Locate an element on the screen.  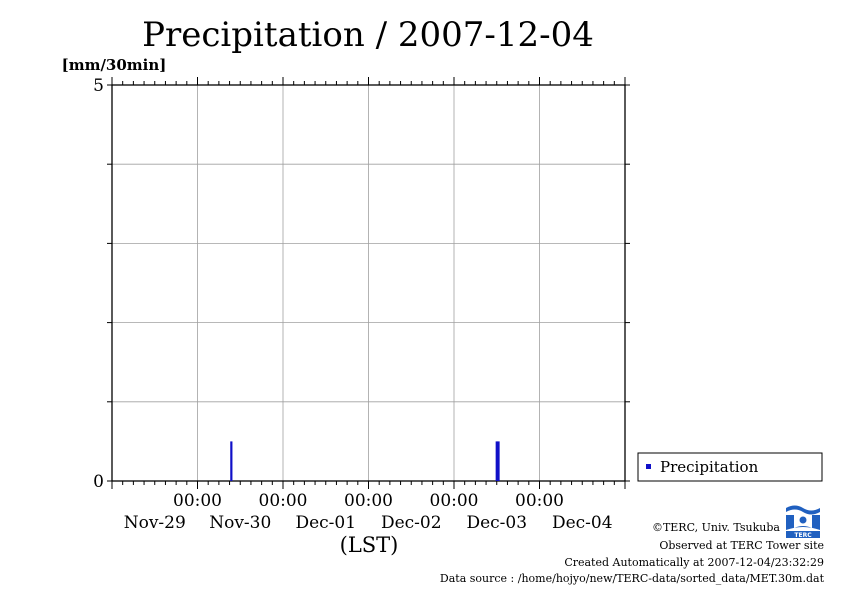
logo-body-shape is located at coordinates (803, 522).